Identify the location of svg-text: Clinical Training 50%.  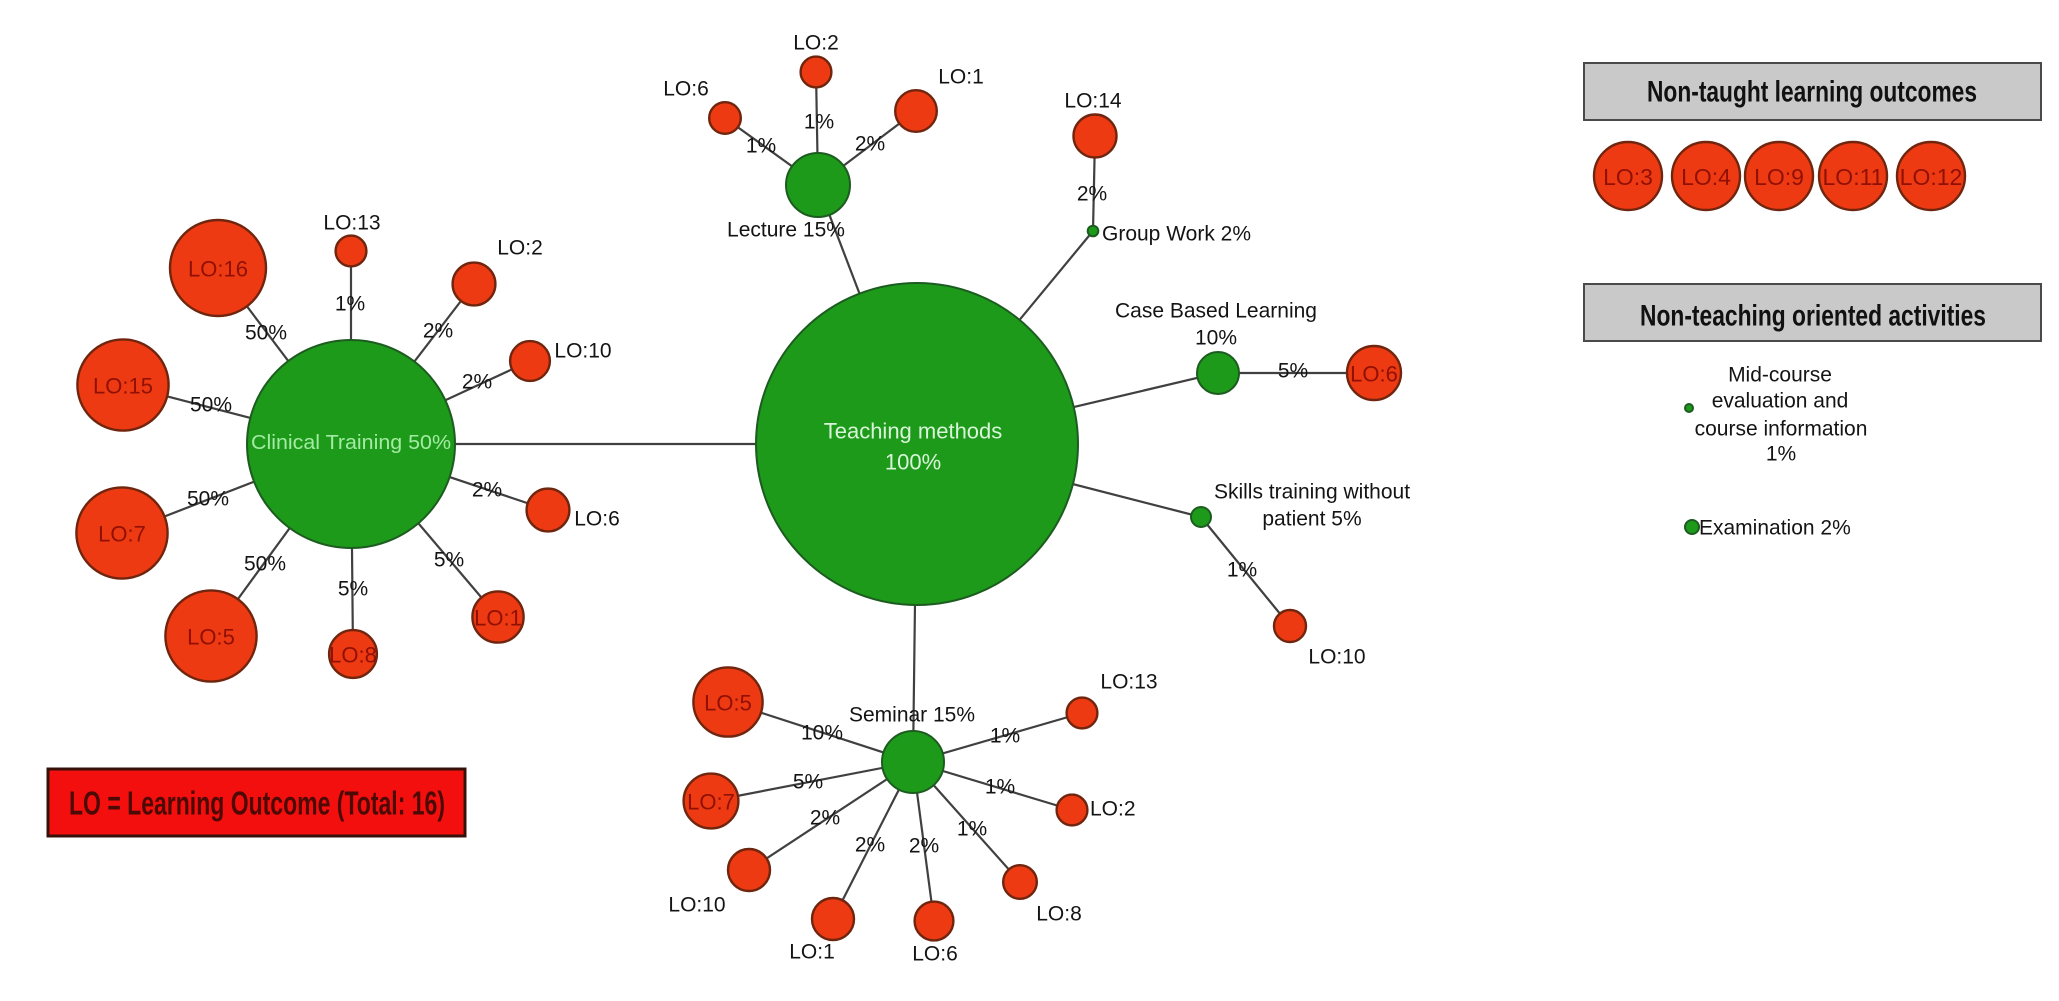
(351, 443).